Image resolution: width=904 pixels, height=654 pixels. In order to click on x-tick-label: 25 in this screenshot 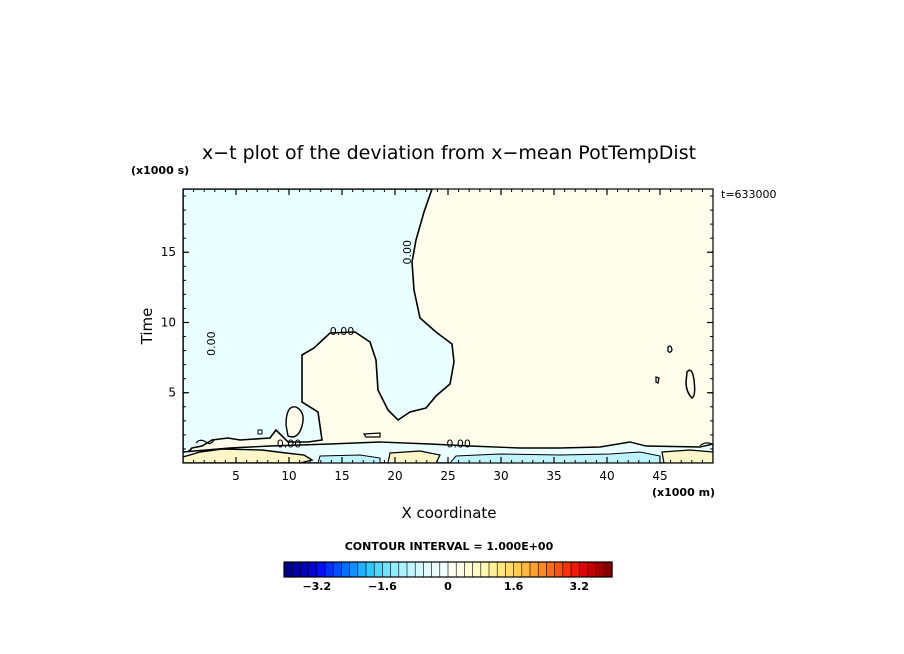, I will do `click(447, 476)`.